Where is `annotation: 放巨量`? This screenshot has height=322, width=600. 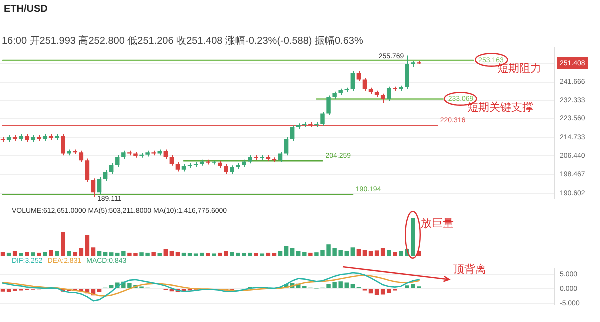
annotation: 放巨量 is located at coordinates (437, 224).